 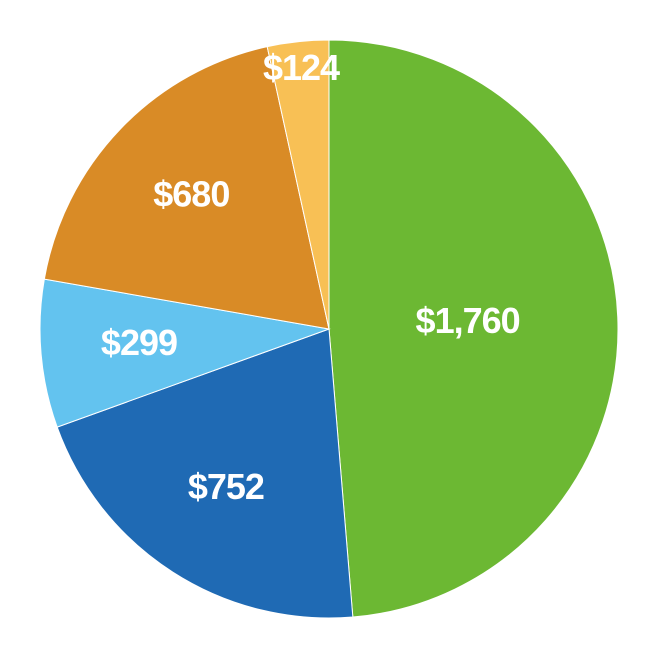 What do you see at coordinates (301, 67) in the screenshot?
I see `data-label: $124` at bounding box center [301, 67].